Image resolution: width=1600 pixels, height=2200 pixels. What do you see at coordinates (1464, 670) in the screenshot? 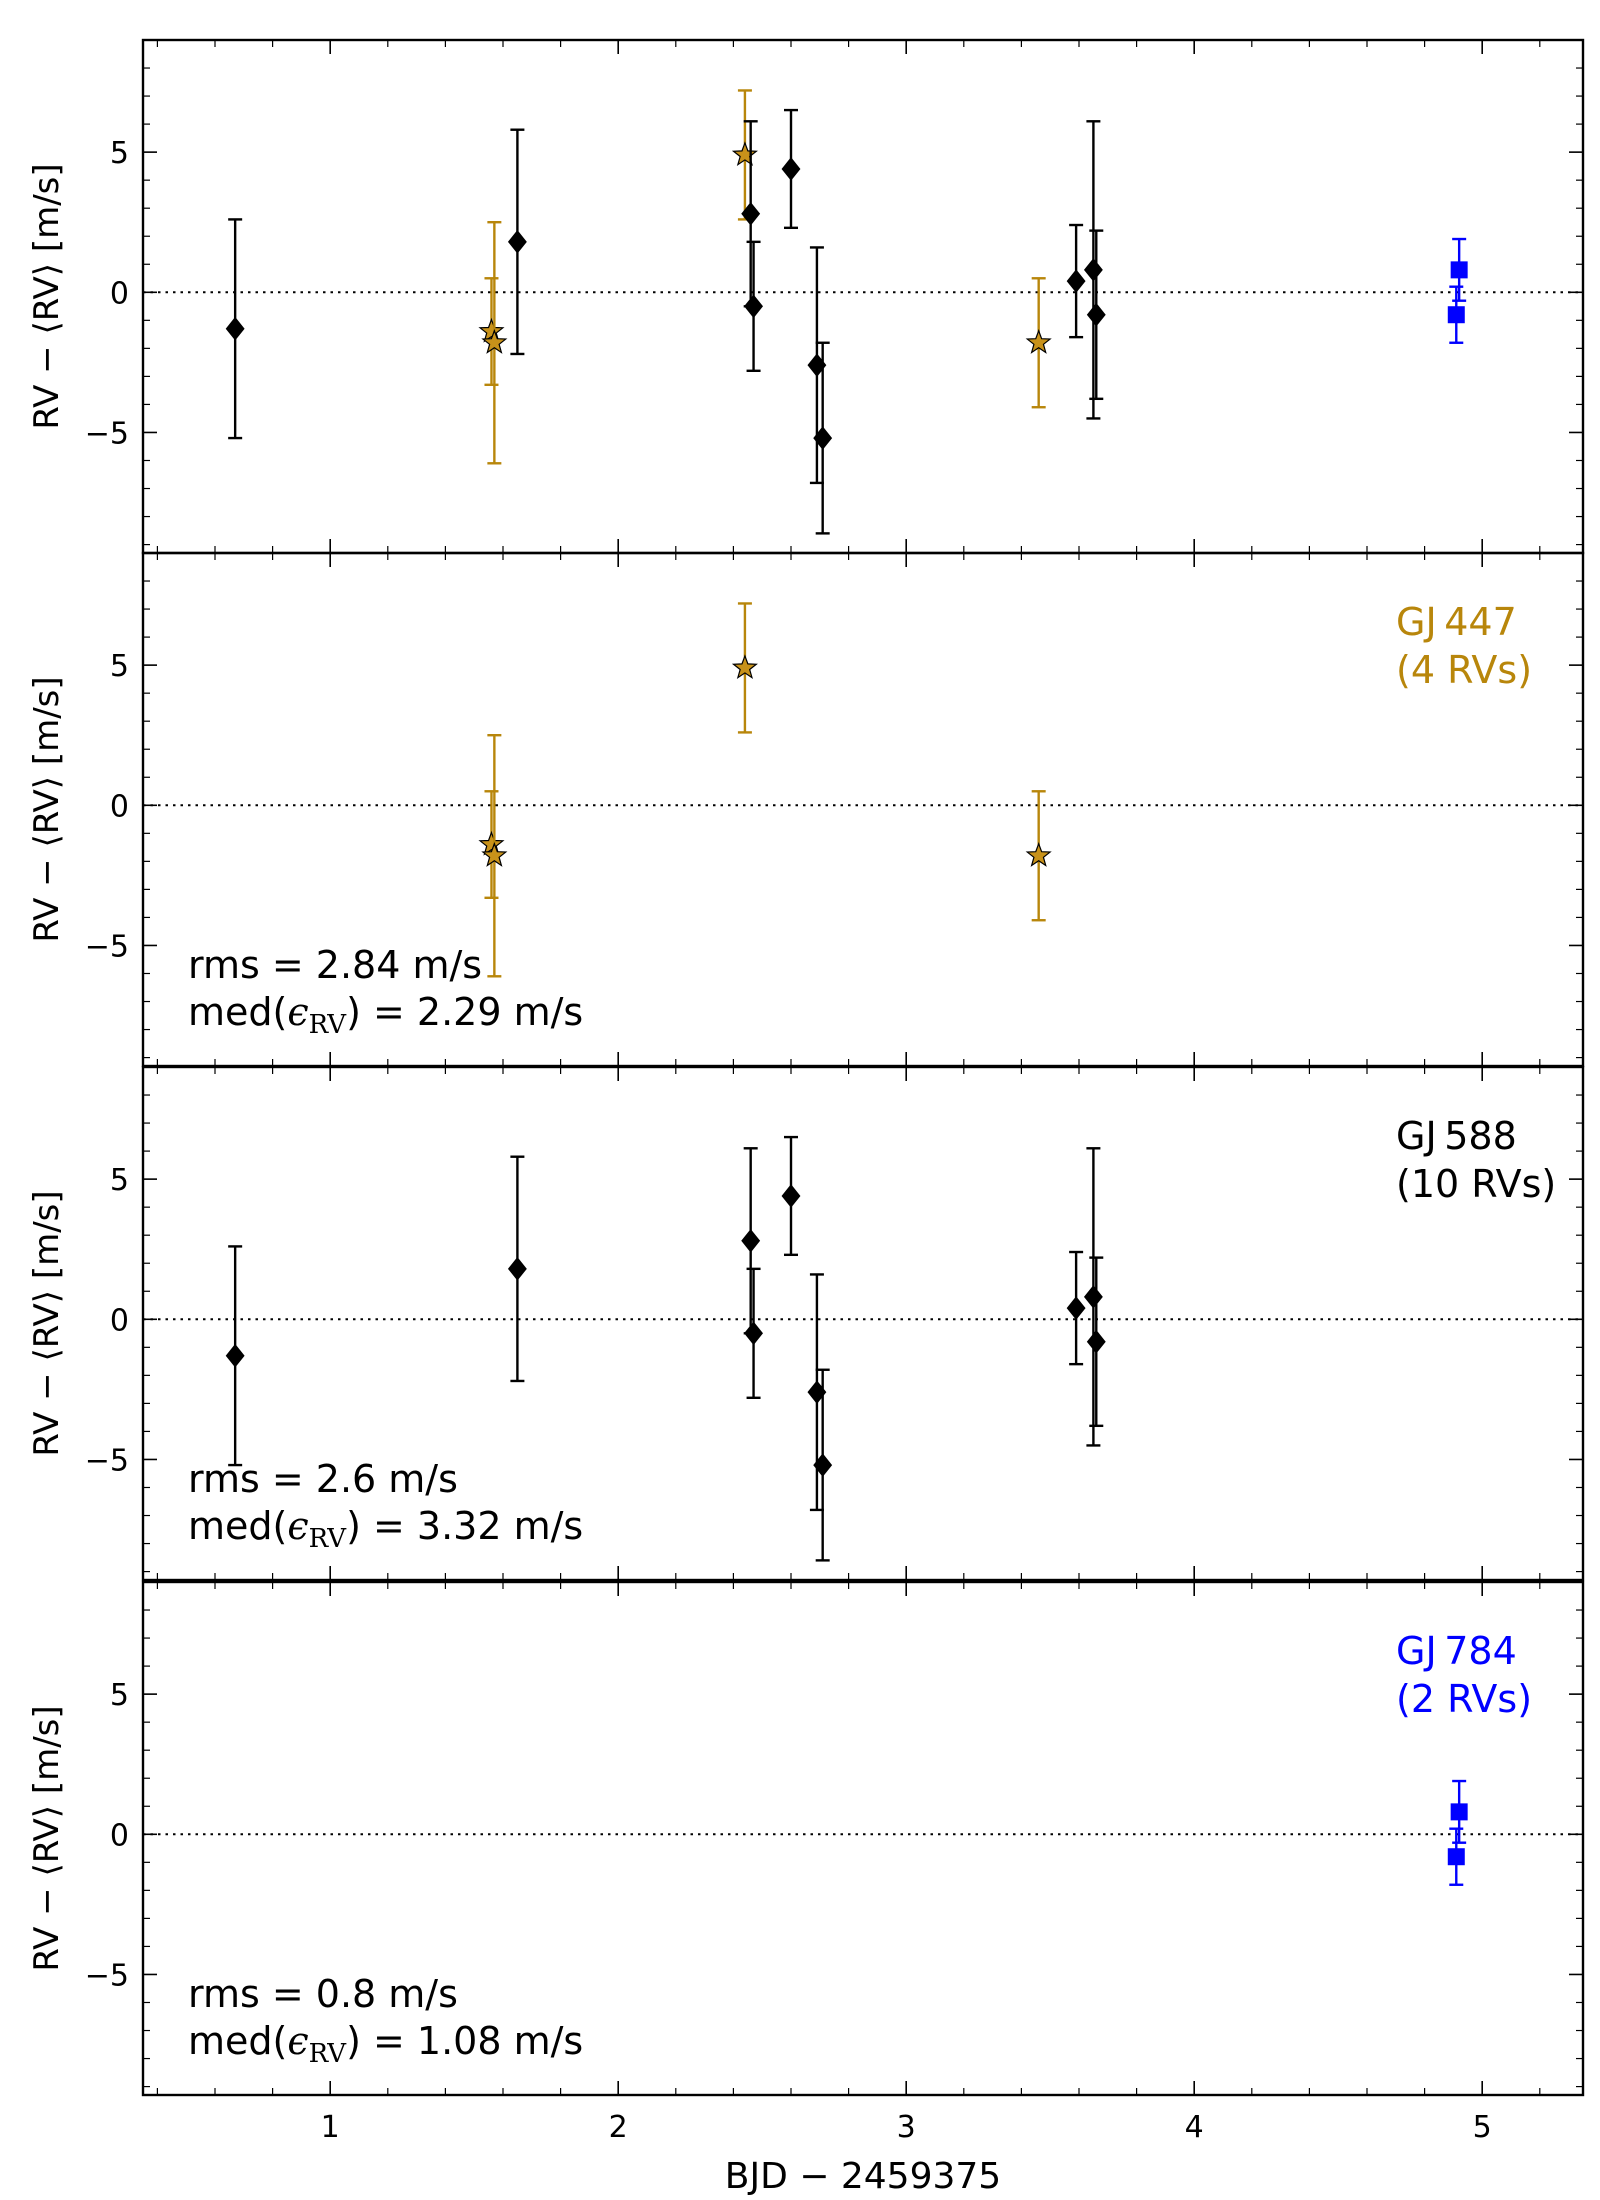
I see `rv-count-label: (4 RVs)` at bounding box center [1464, 670].